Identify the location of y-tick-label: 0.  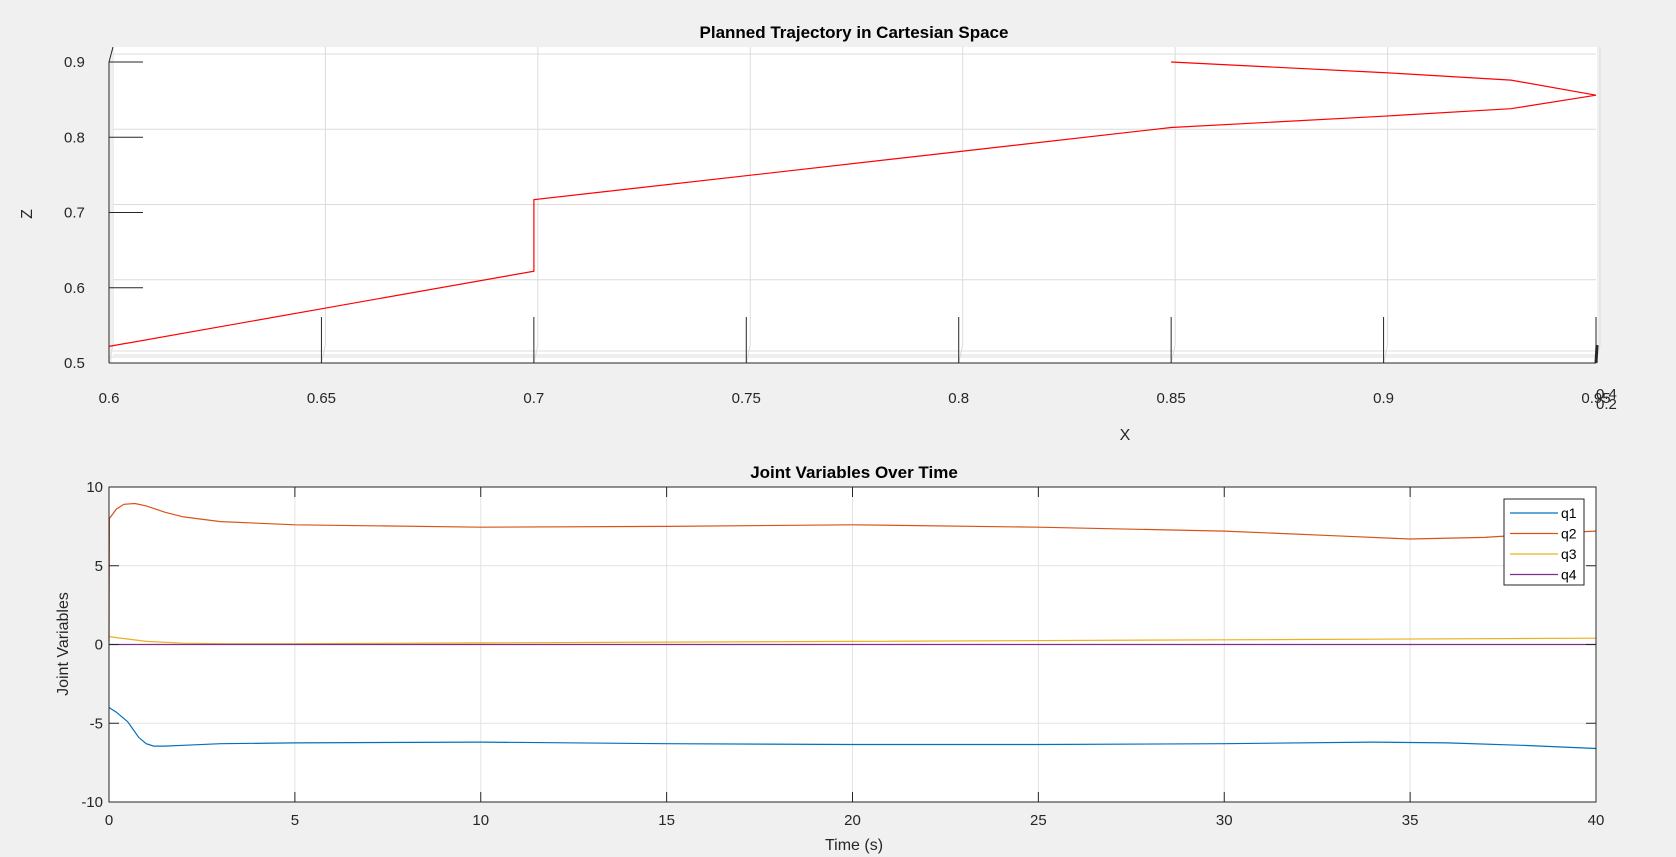
(99, 645).